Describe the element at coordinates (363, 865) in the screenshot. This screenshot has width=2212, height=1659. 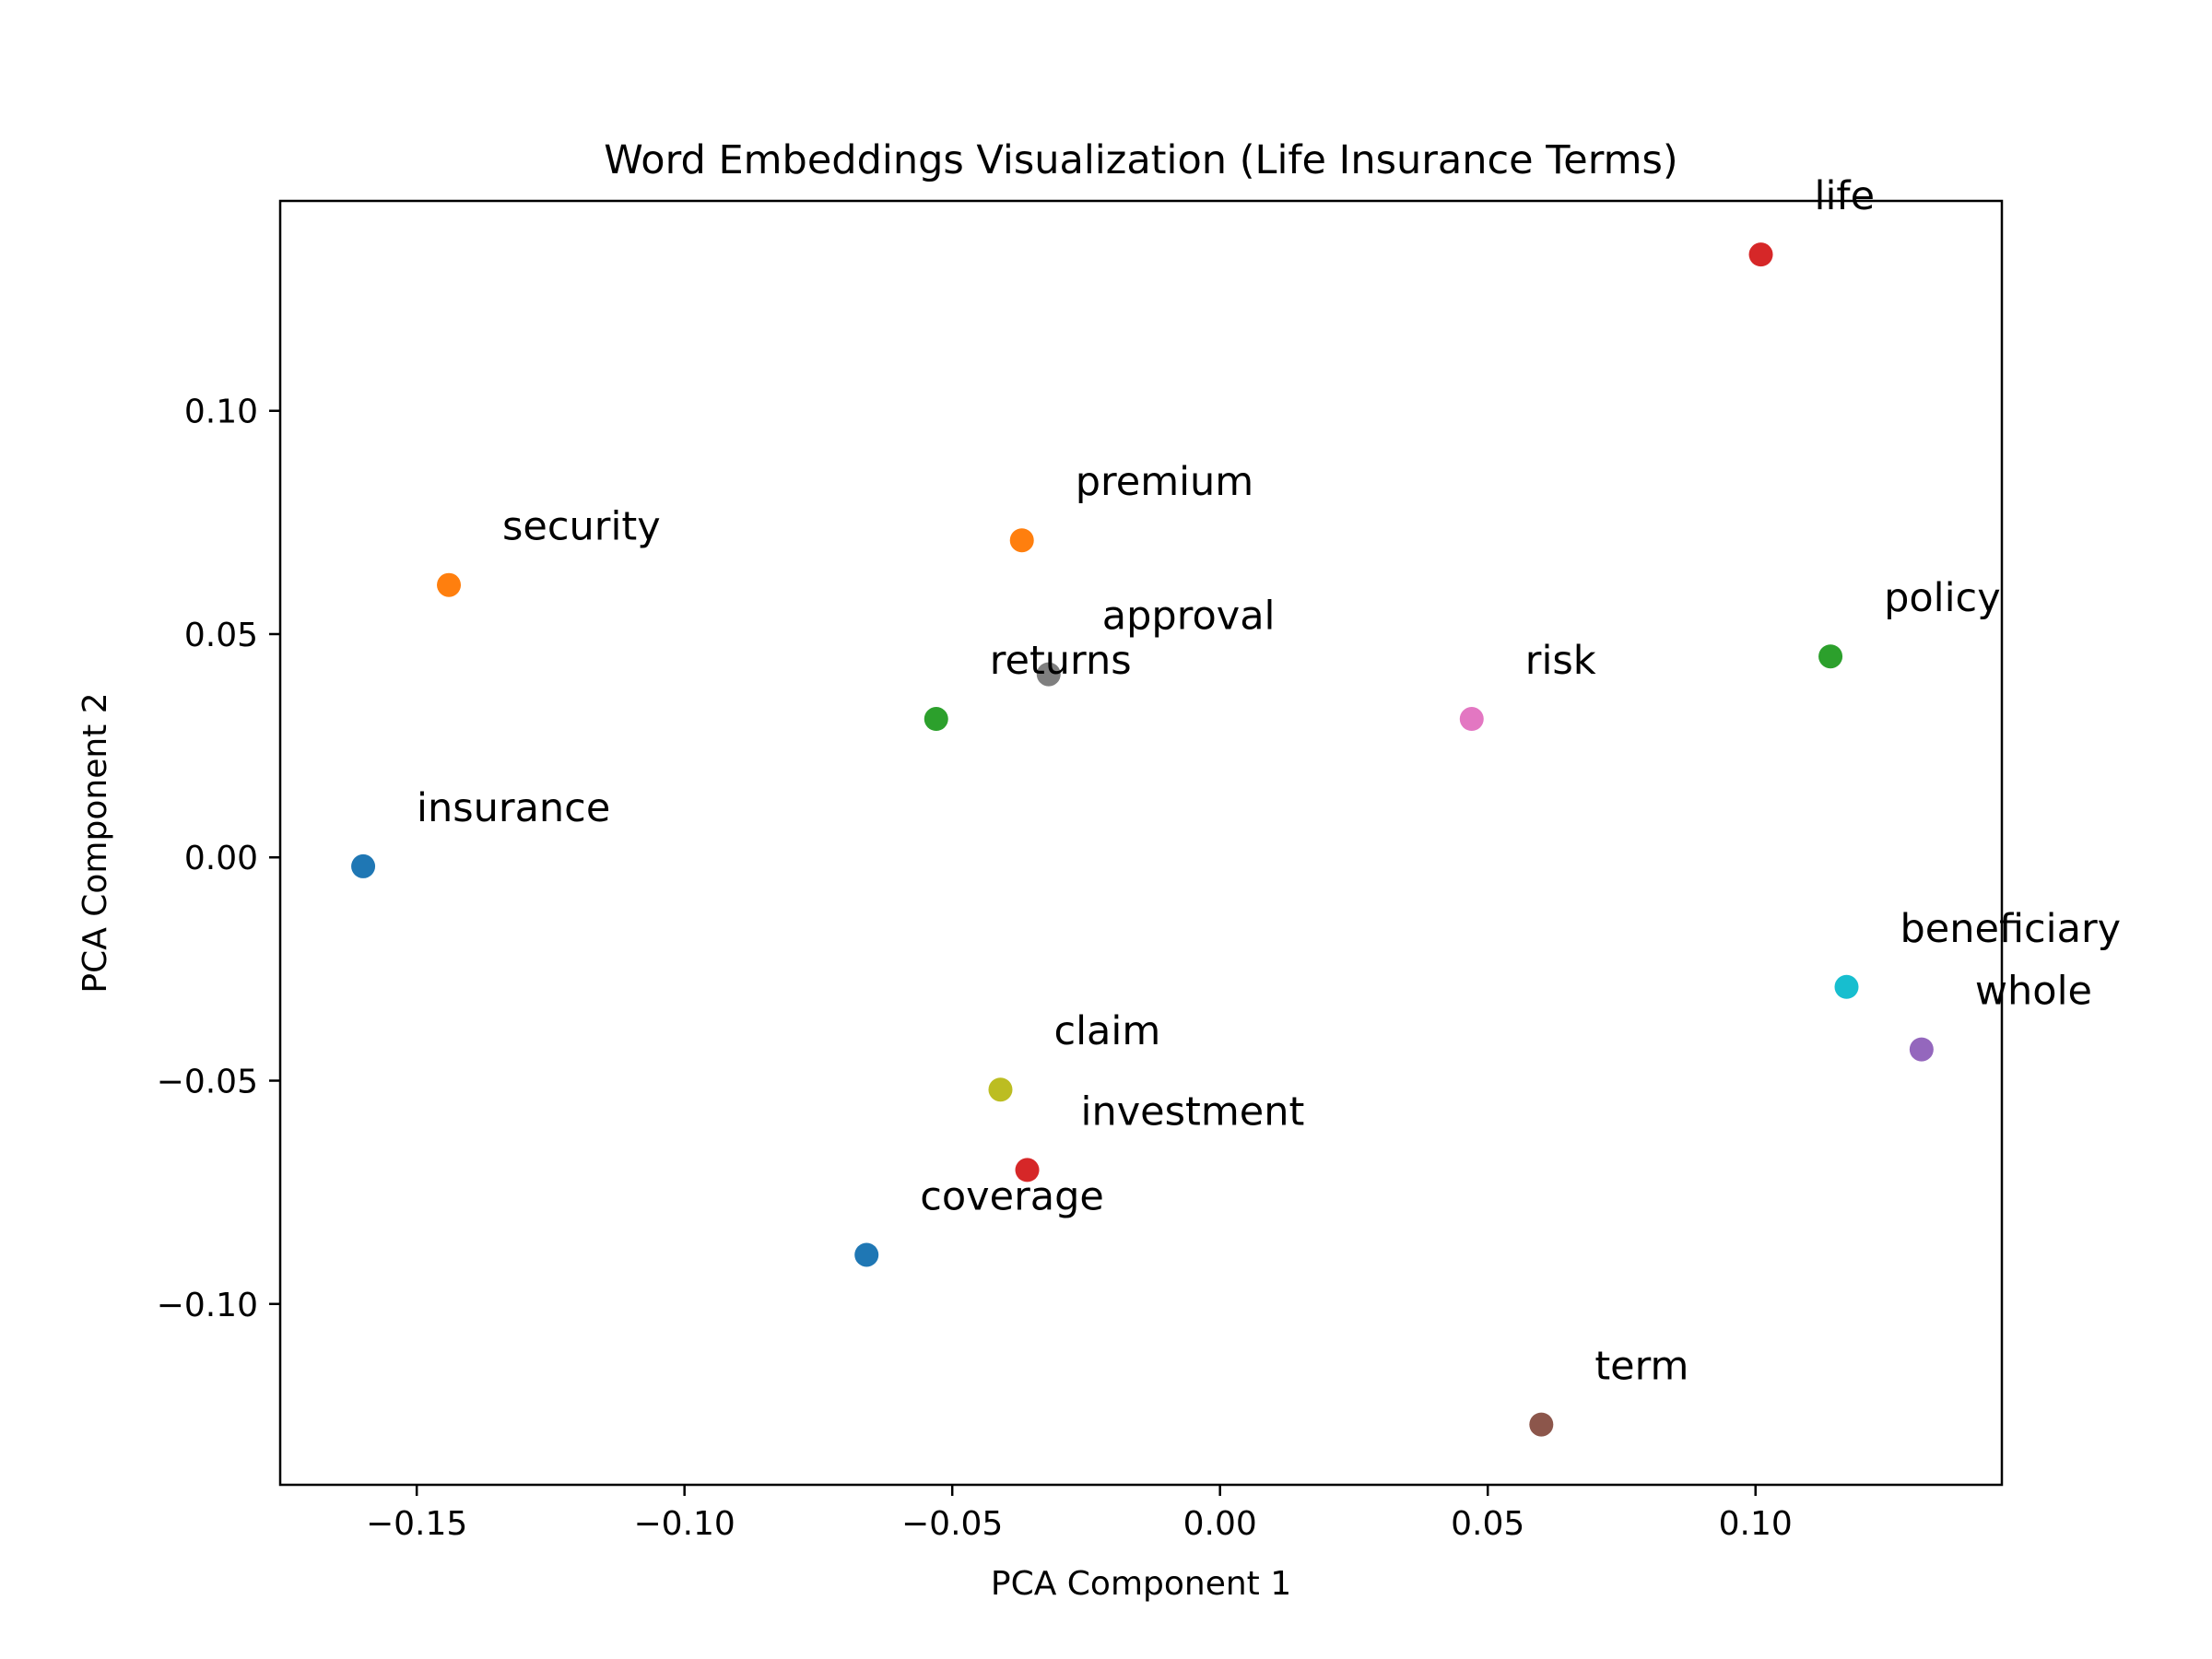
I see `data-point-insurance` at that location.